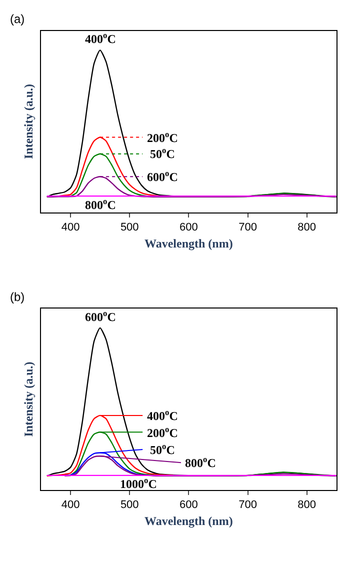  I want to click on series-label: 1000$^{o}$C, so click(138, 484).